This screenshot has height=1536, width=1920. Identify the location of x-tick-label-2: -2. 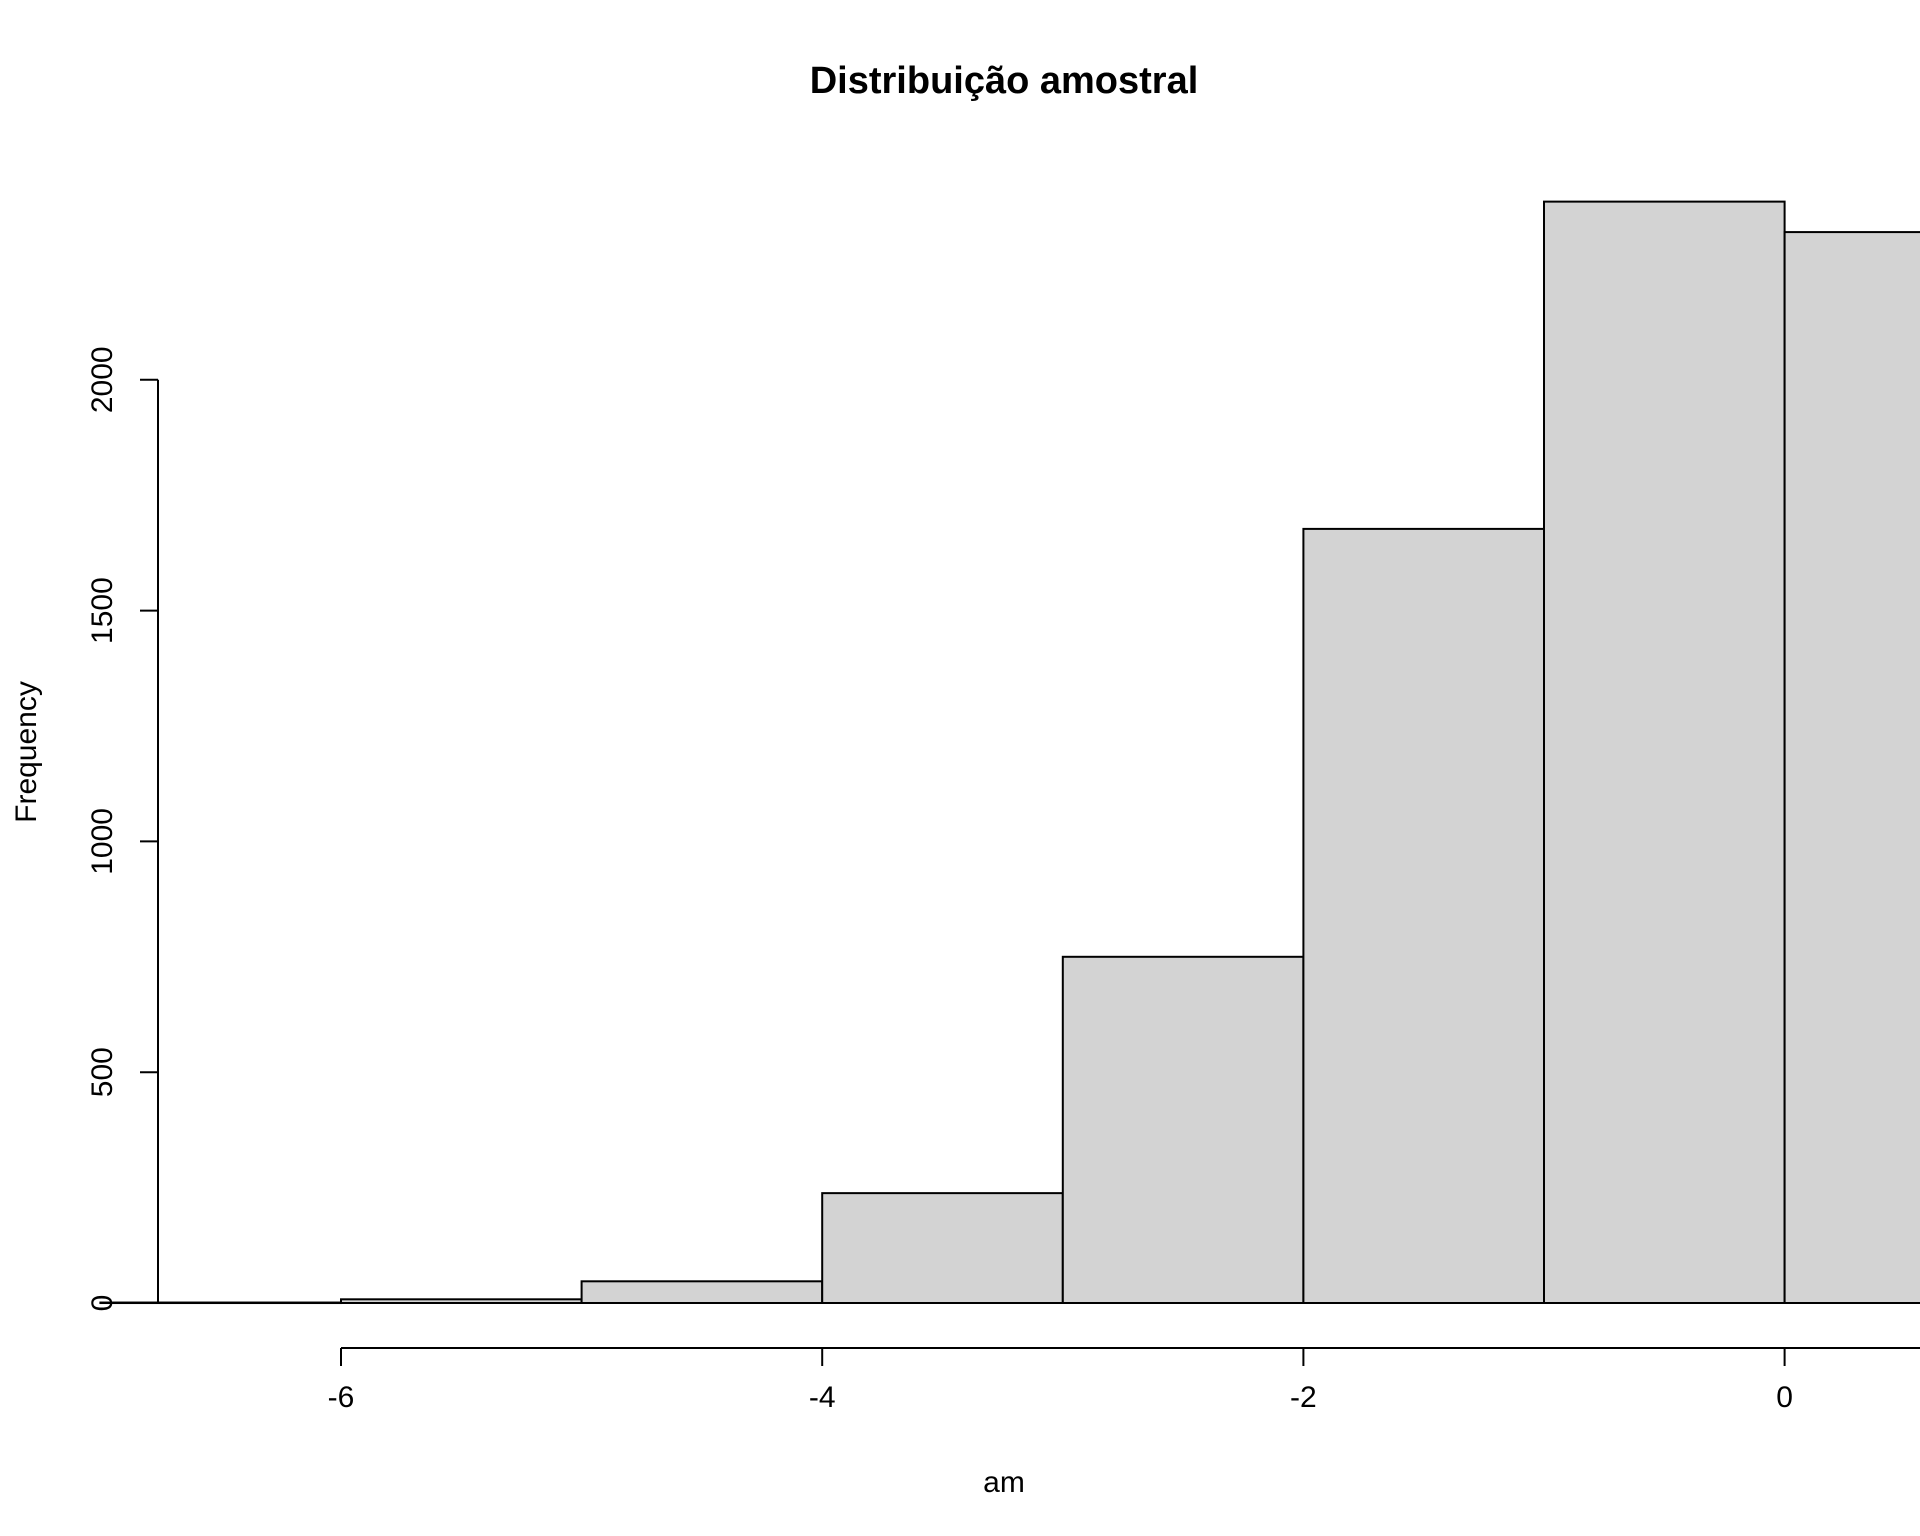
(1303, 1397).